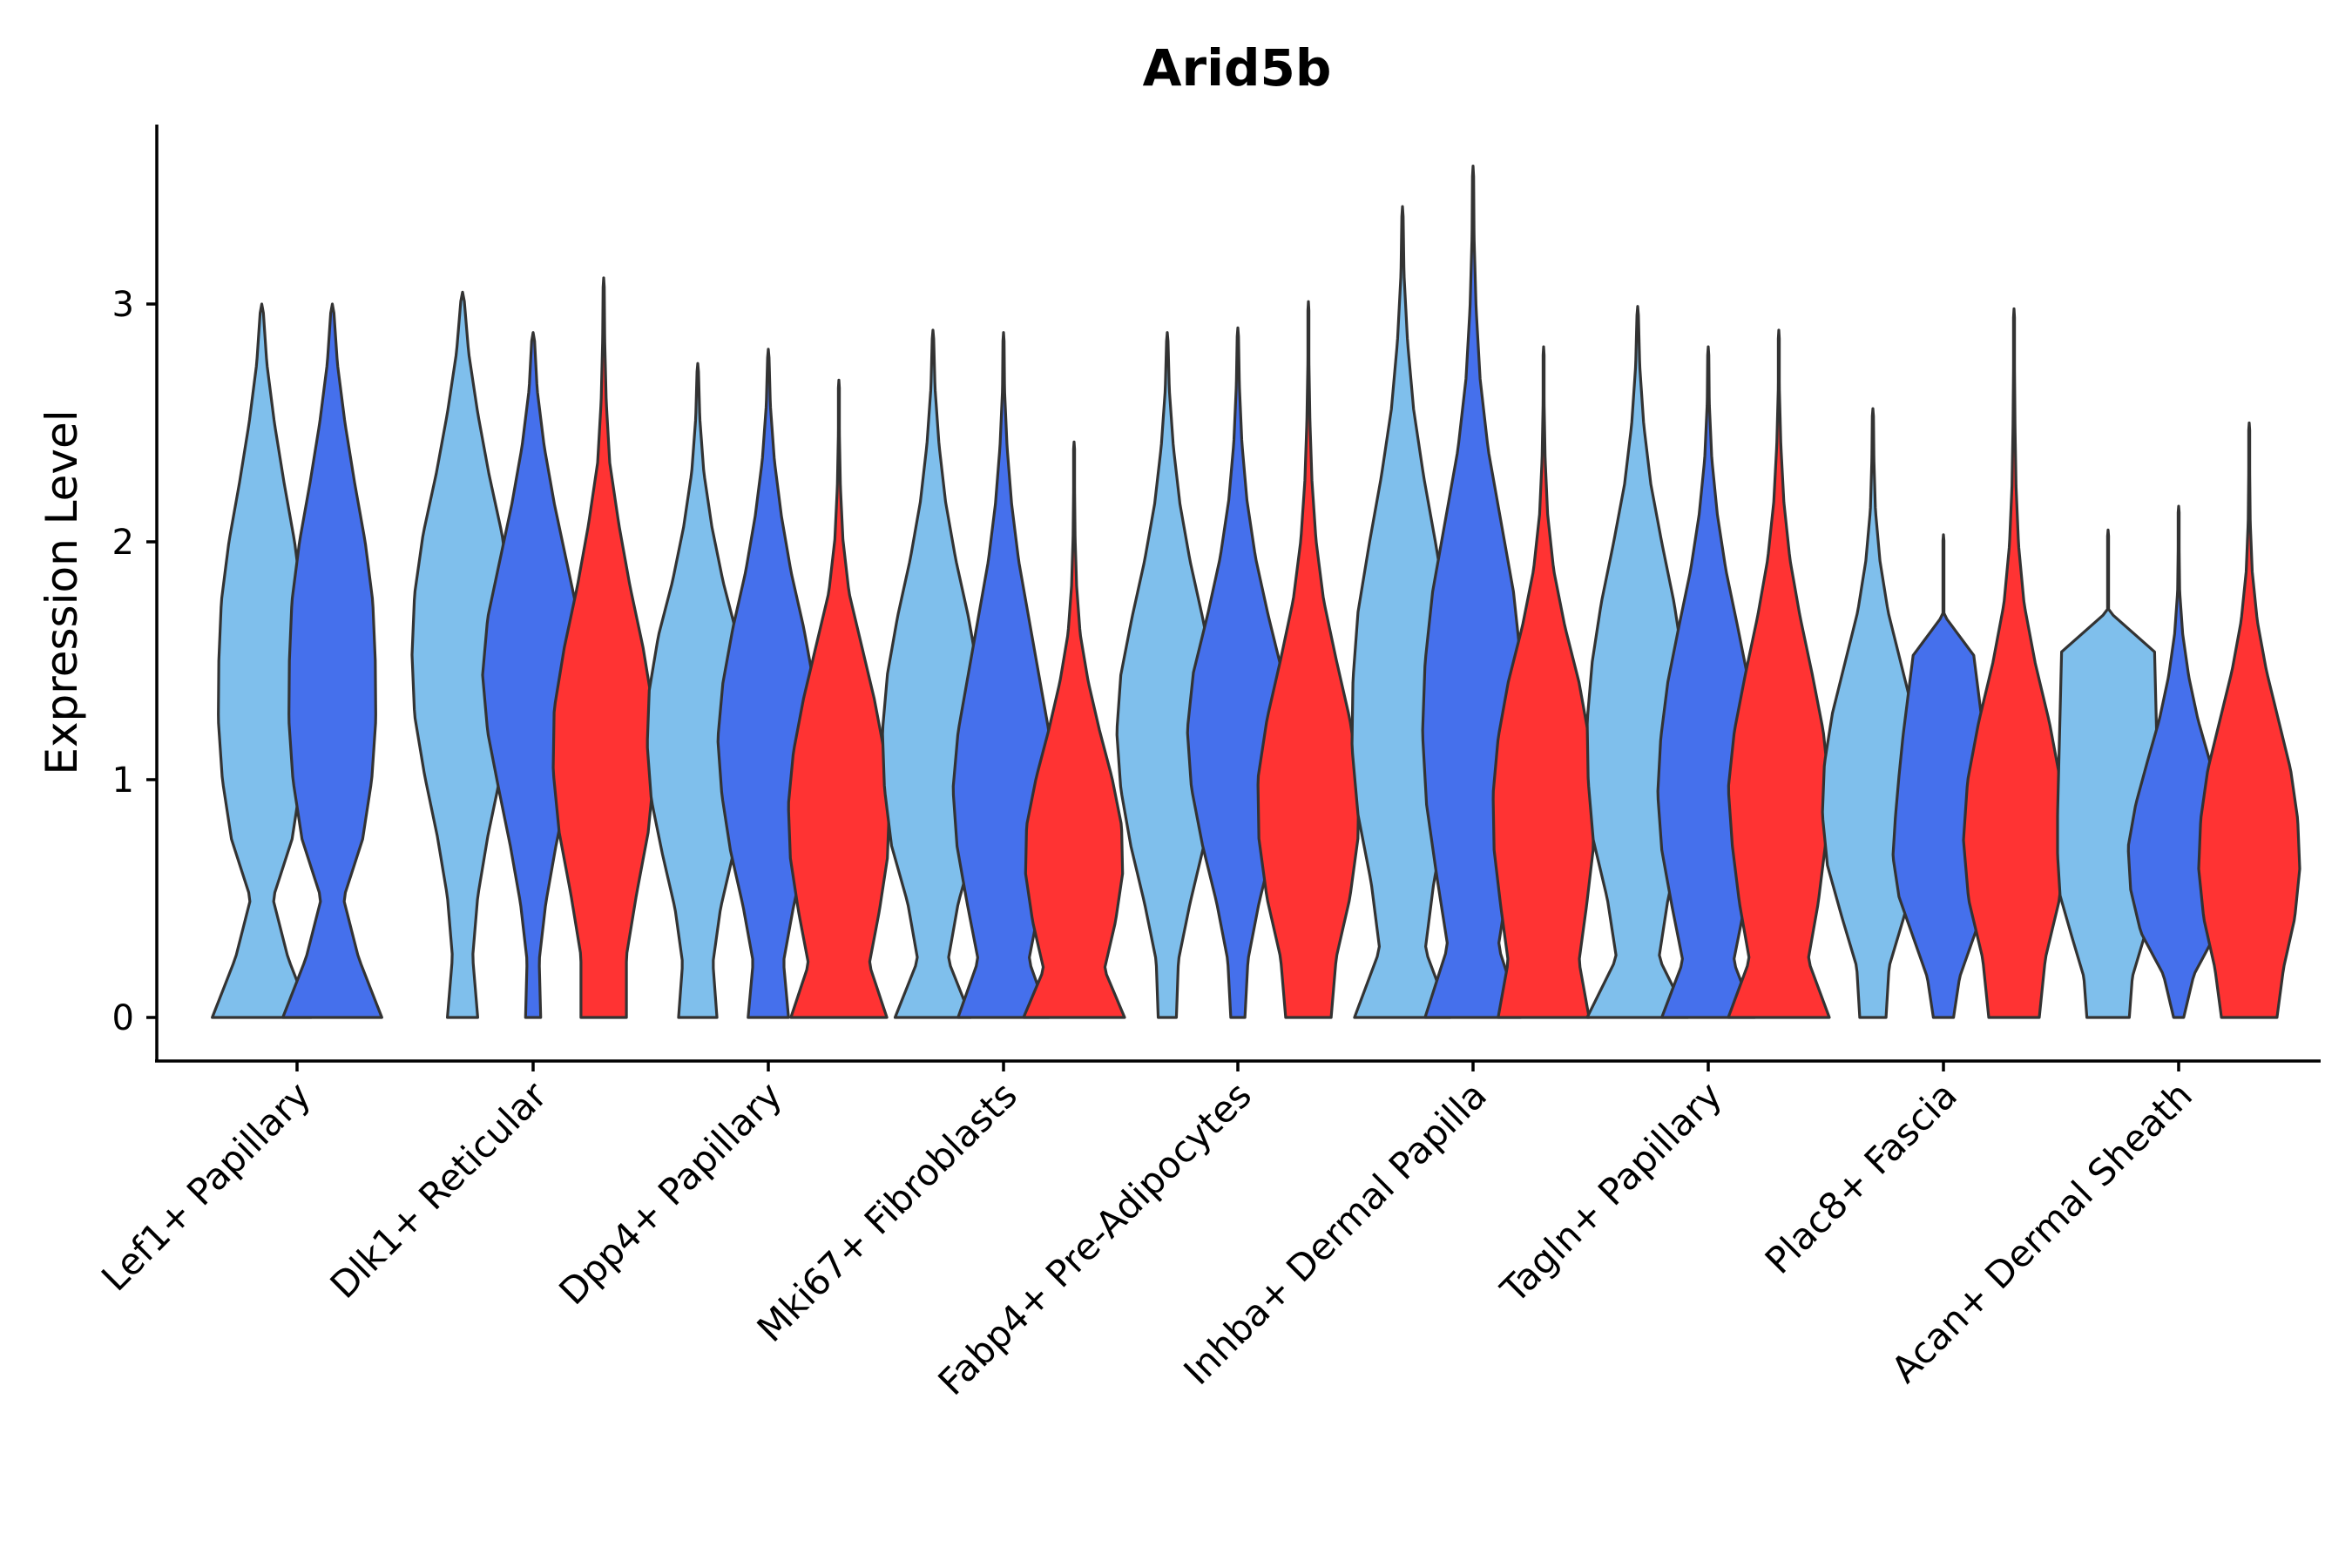  Describe the element at coordinates (123, 305) in the screenshot. I see `y-tick-label: 3` at that location.